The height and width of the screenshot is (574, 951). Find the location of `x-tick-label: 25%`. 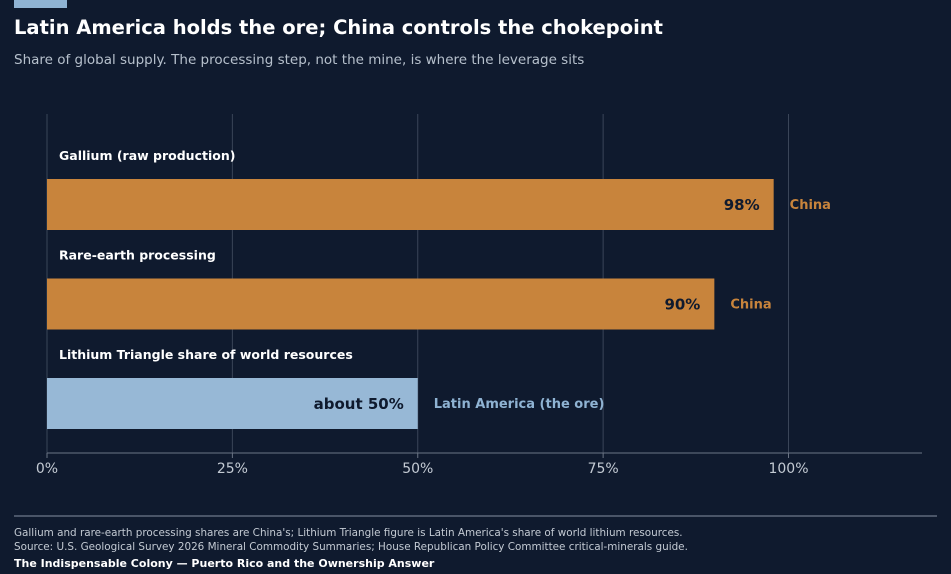

x-tick-label: 25% is located at coordinates (232, 469).